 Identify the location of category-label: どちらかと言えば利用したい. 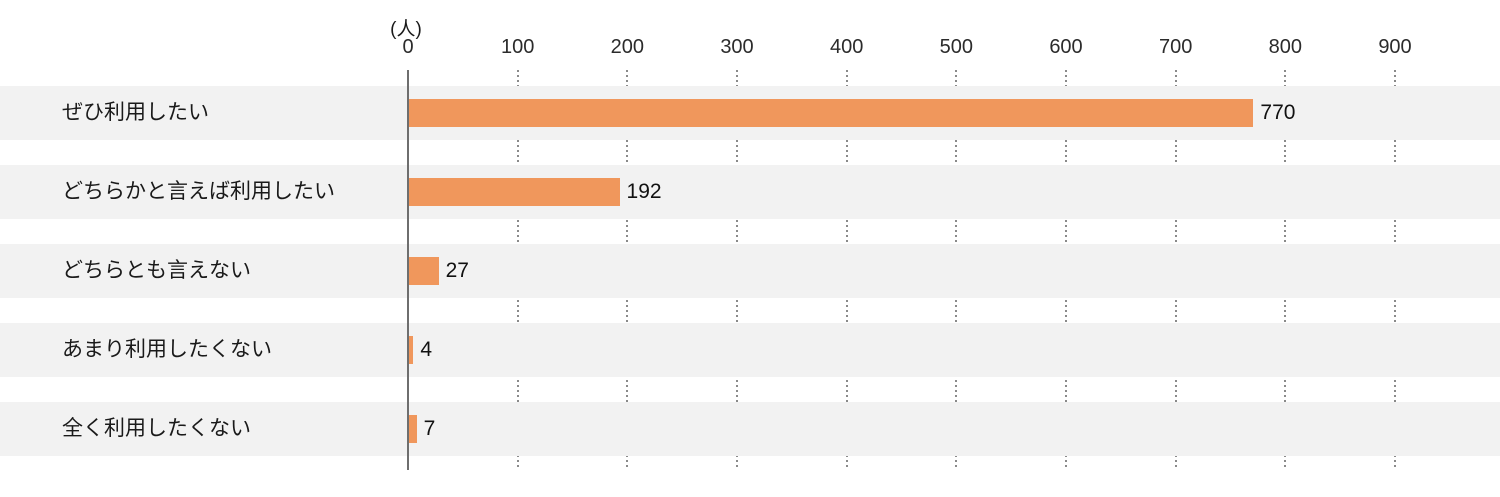
(198, 191).